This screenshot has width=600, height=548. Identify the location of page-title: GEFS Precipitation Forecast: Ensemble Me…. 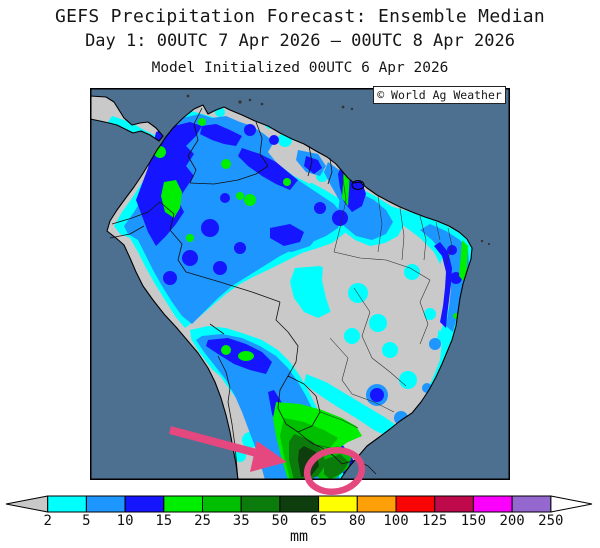
(300, 16).